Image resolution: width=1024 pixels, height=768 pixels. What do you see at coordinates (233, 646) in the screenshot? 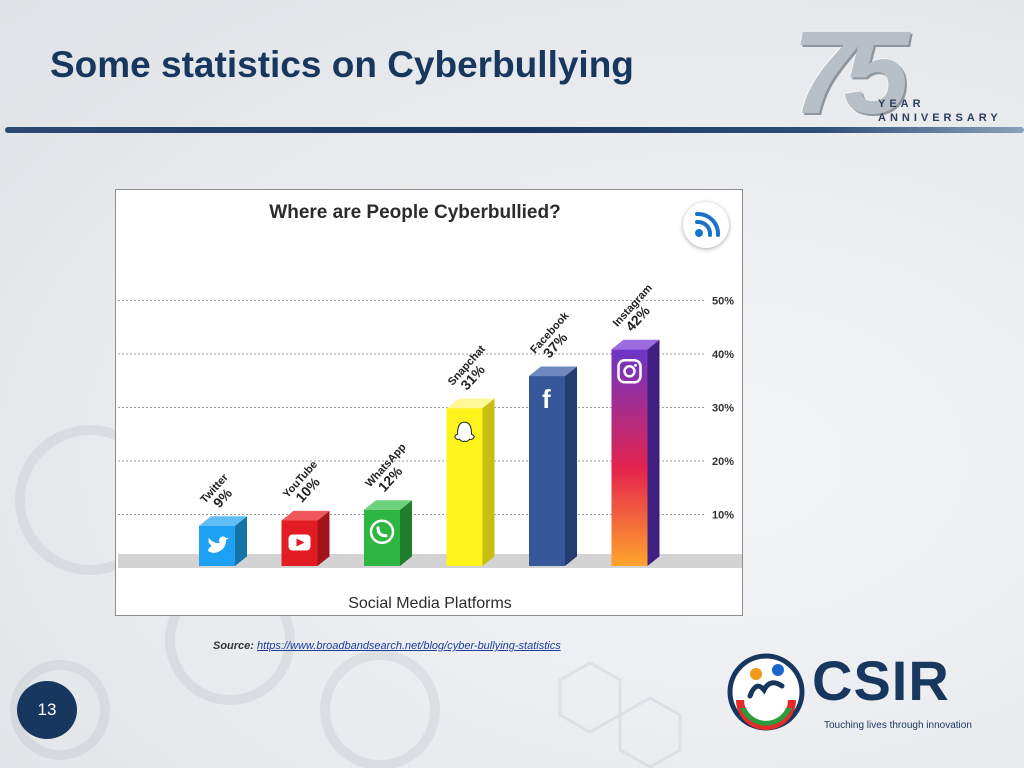
I see `source-label: Source:` at bounding box center [233, 646].